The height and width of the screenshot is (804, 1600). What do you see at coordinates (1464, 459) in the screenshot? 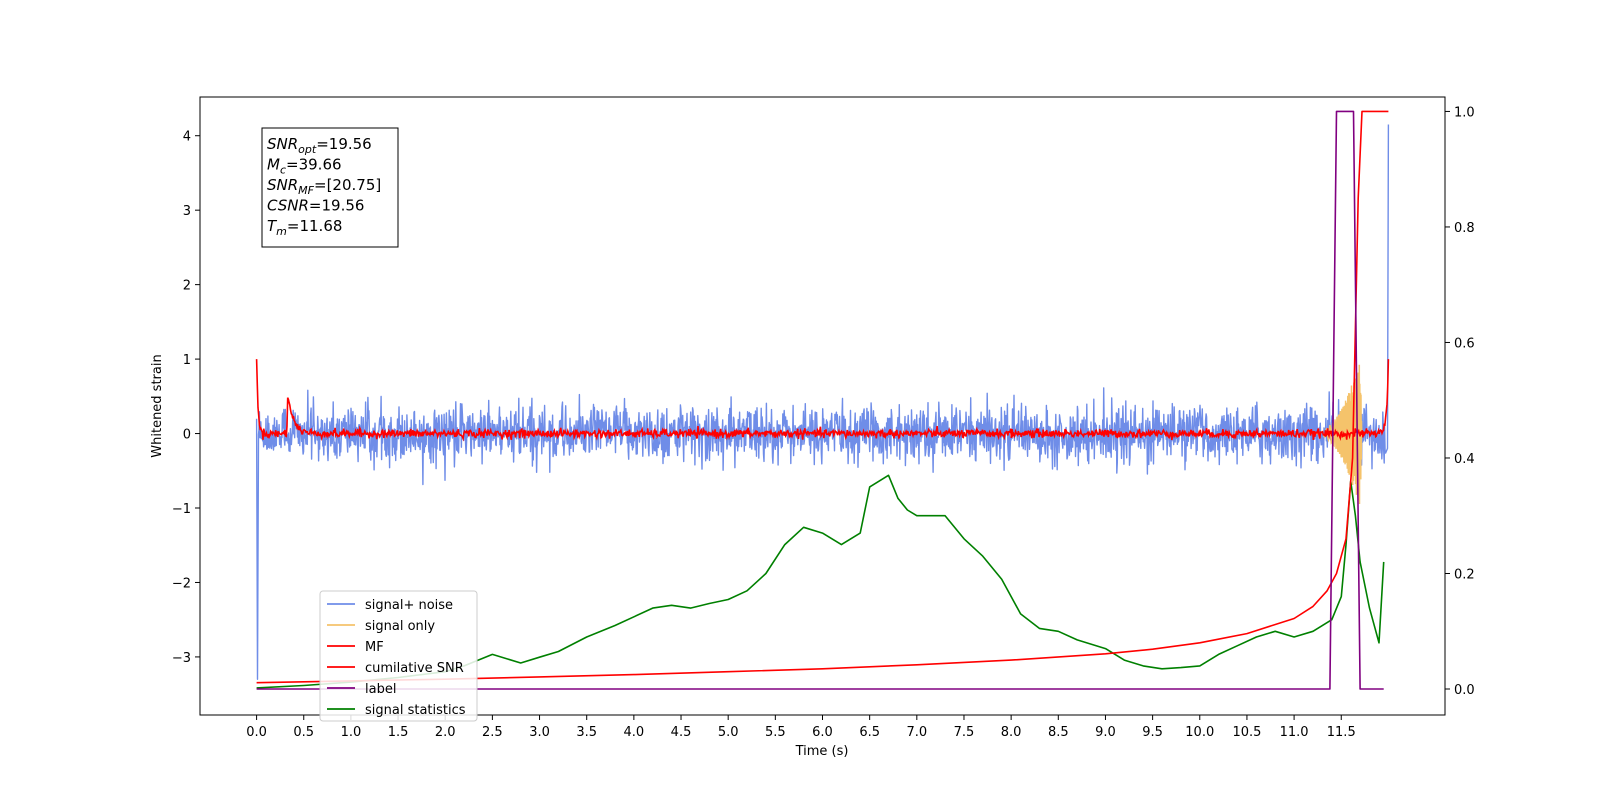
I see `y2-tick-label: 0.4` at bounding box center [1464, 459].